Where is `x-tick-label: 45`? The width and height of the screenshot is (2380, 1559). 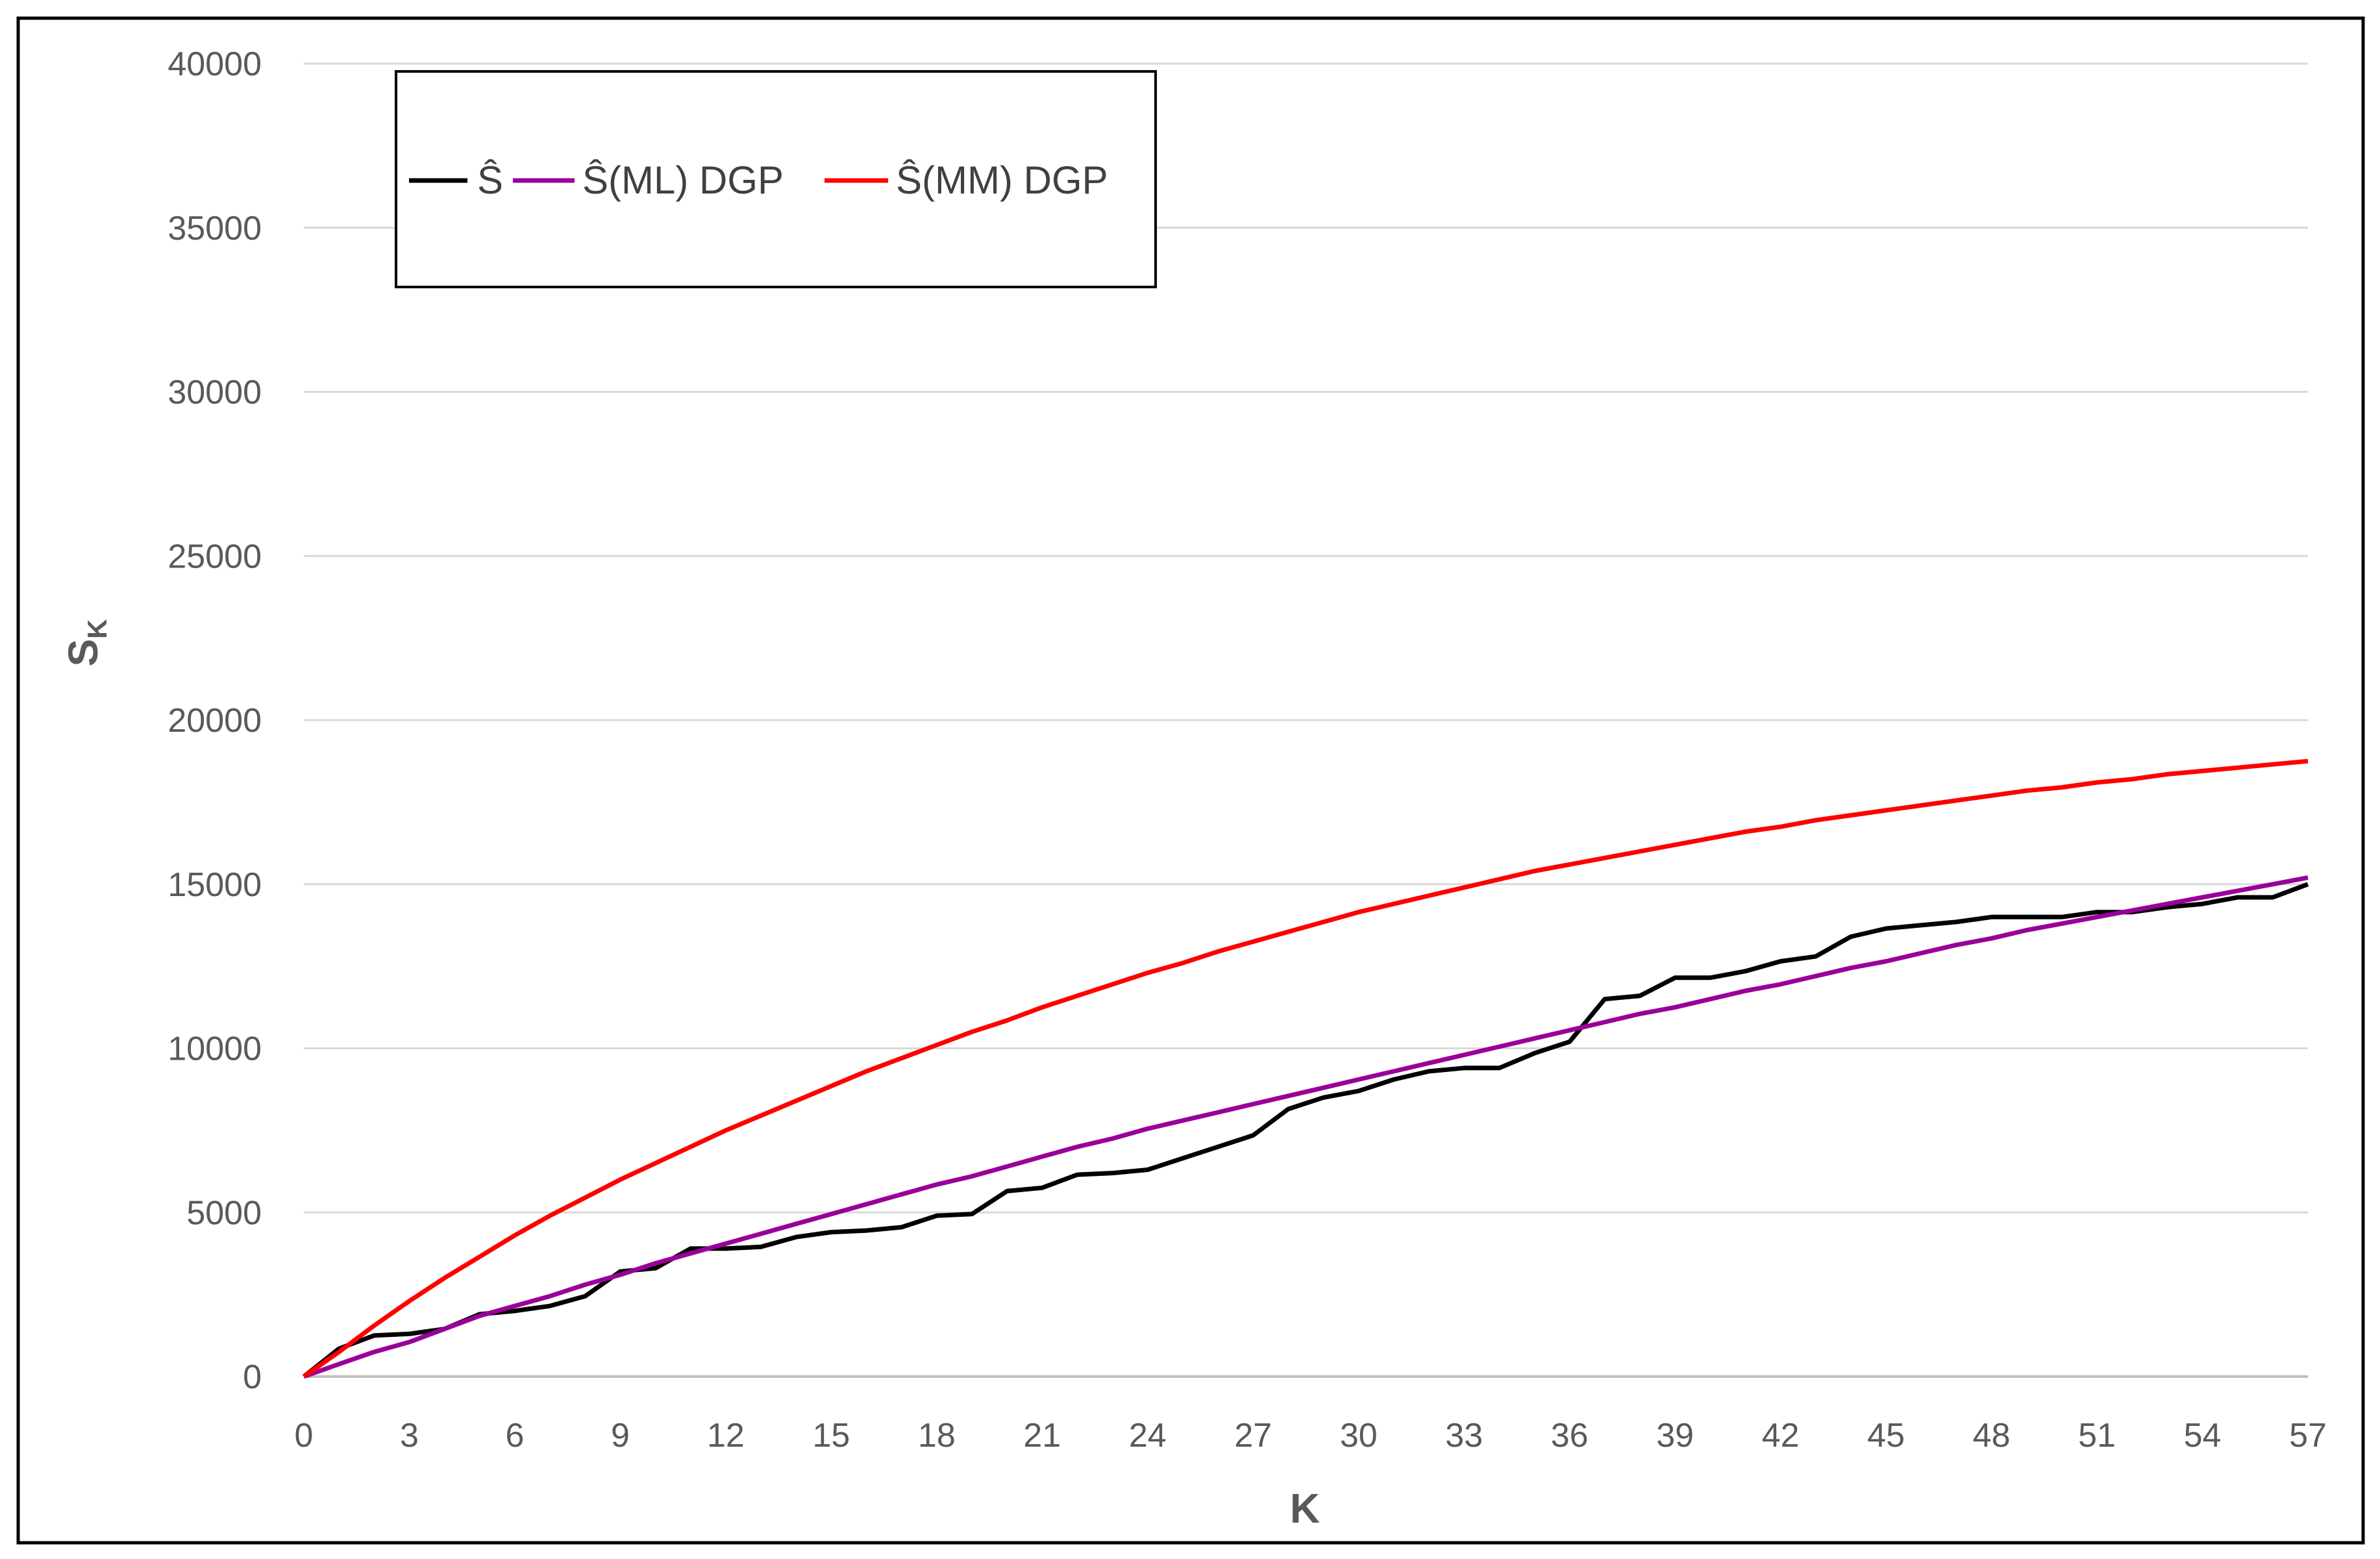
x-tick-label: 45 is located at coordinates (1886, 1435).